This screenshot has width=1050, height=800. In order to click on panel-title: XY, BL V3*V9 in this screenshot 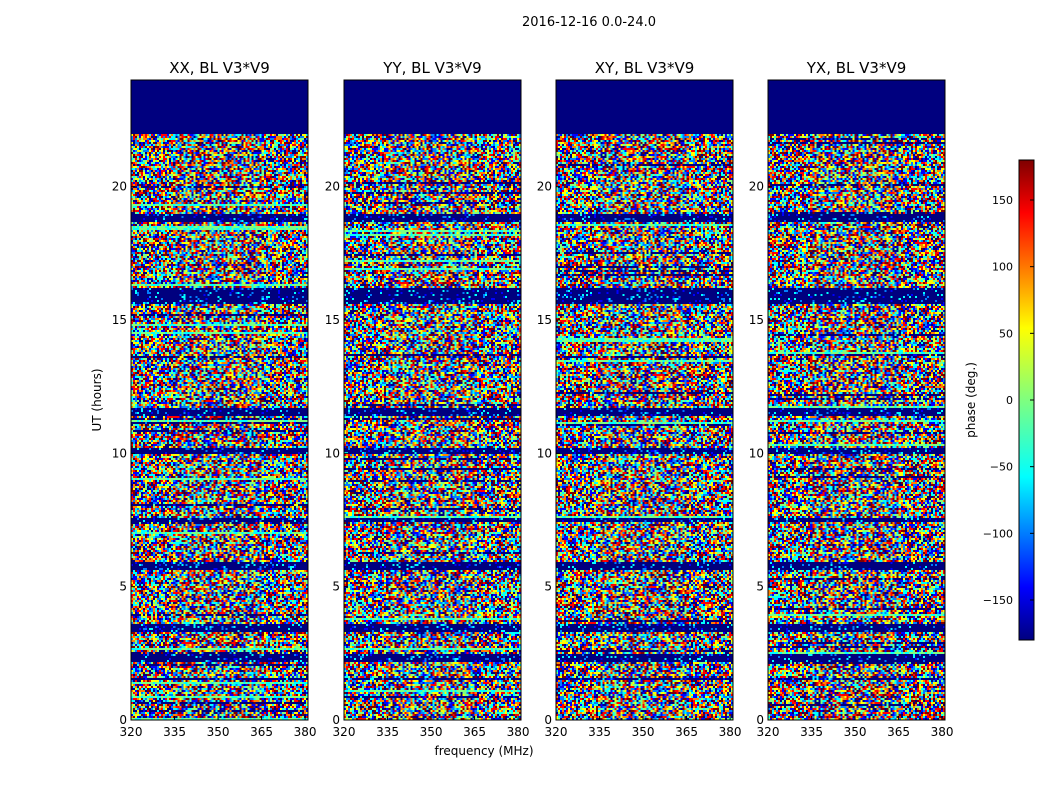, I will do `click(645, 68)`.